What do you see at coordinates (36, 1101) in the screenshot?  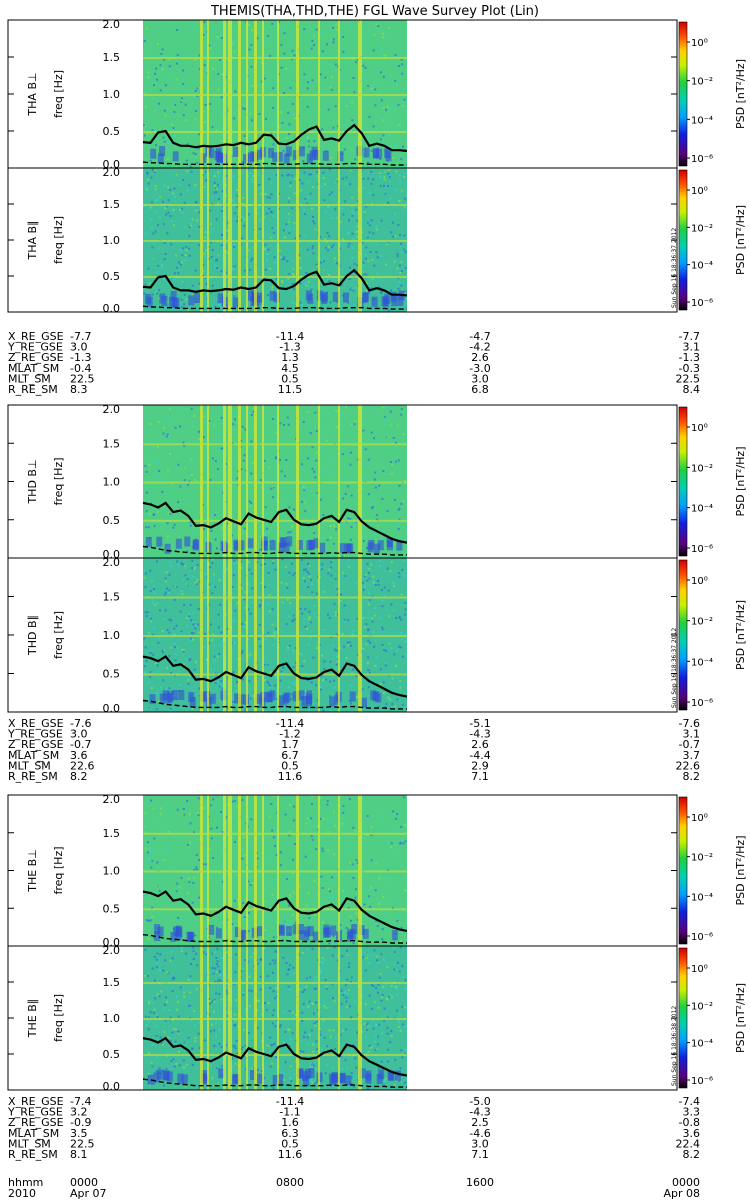 I see `ephemeris-label: X_RE_GSE` at bounding box center [36, 1101].